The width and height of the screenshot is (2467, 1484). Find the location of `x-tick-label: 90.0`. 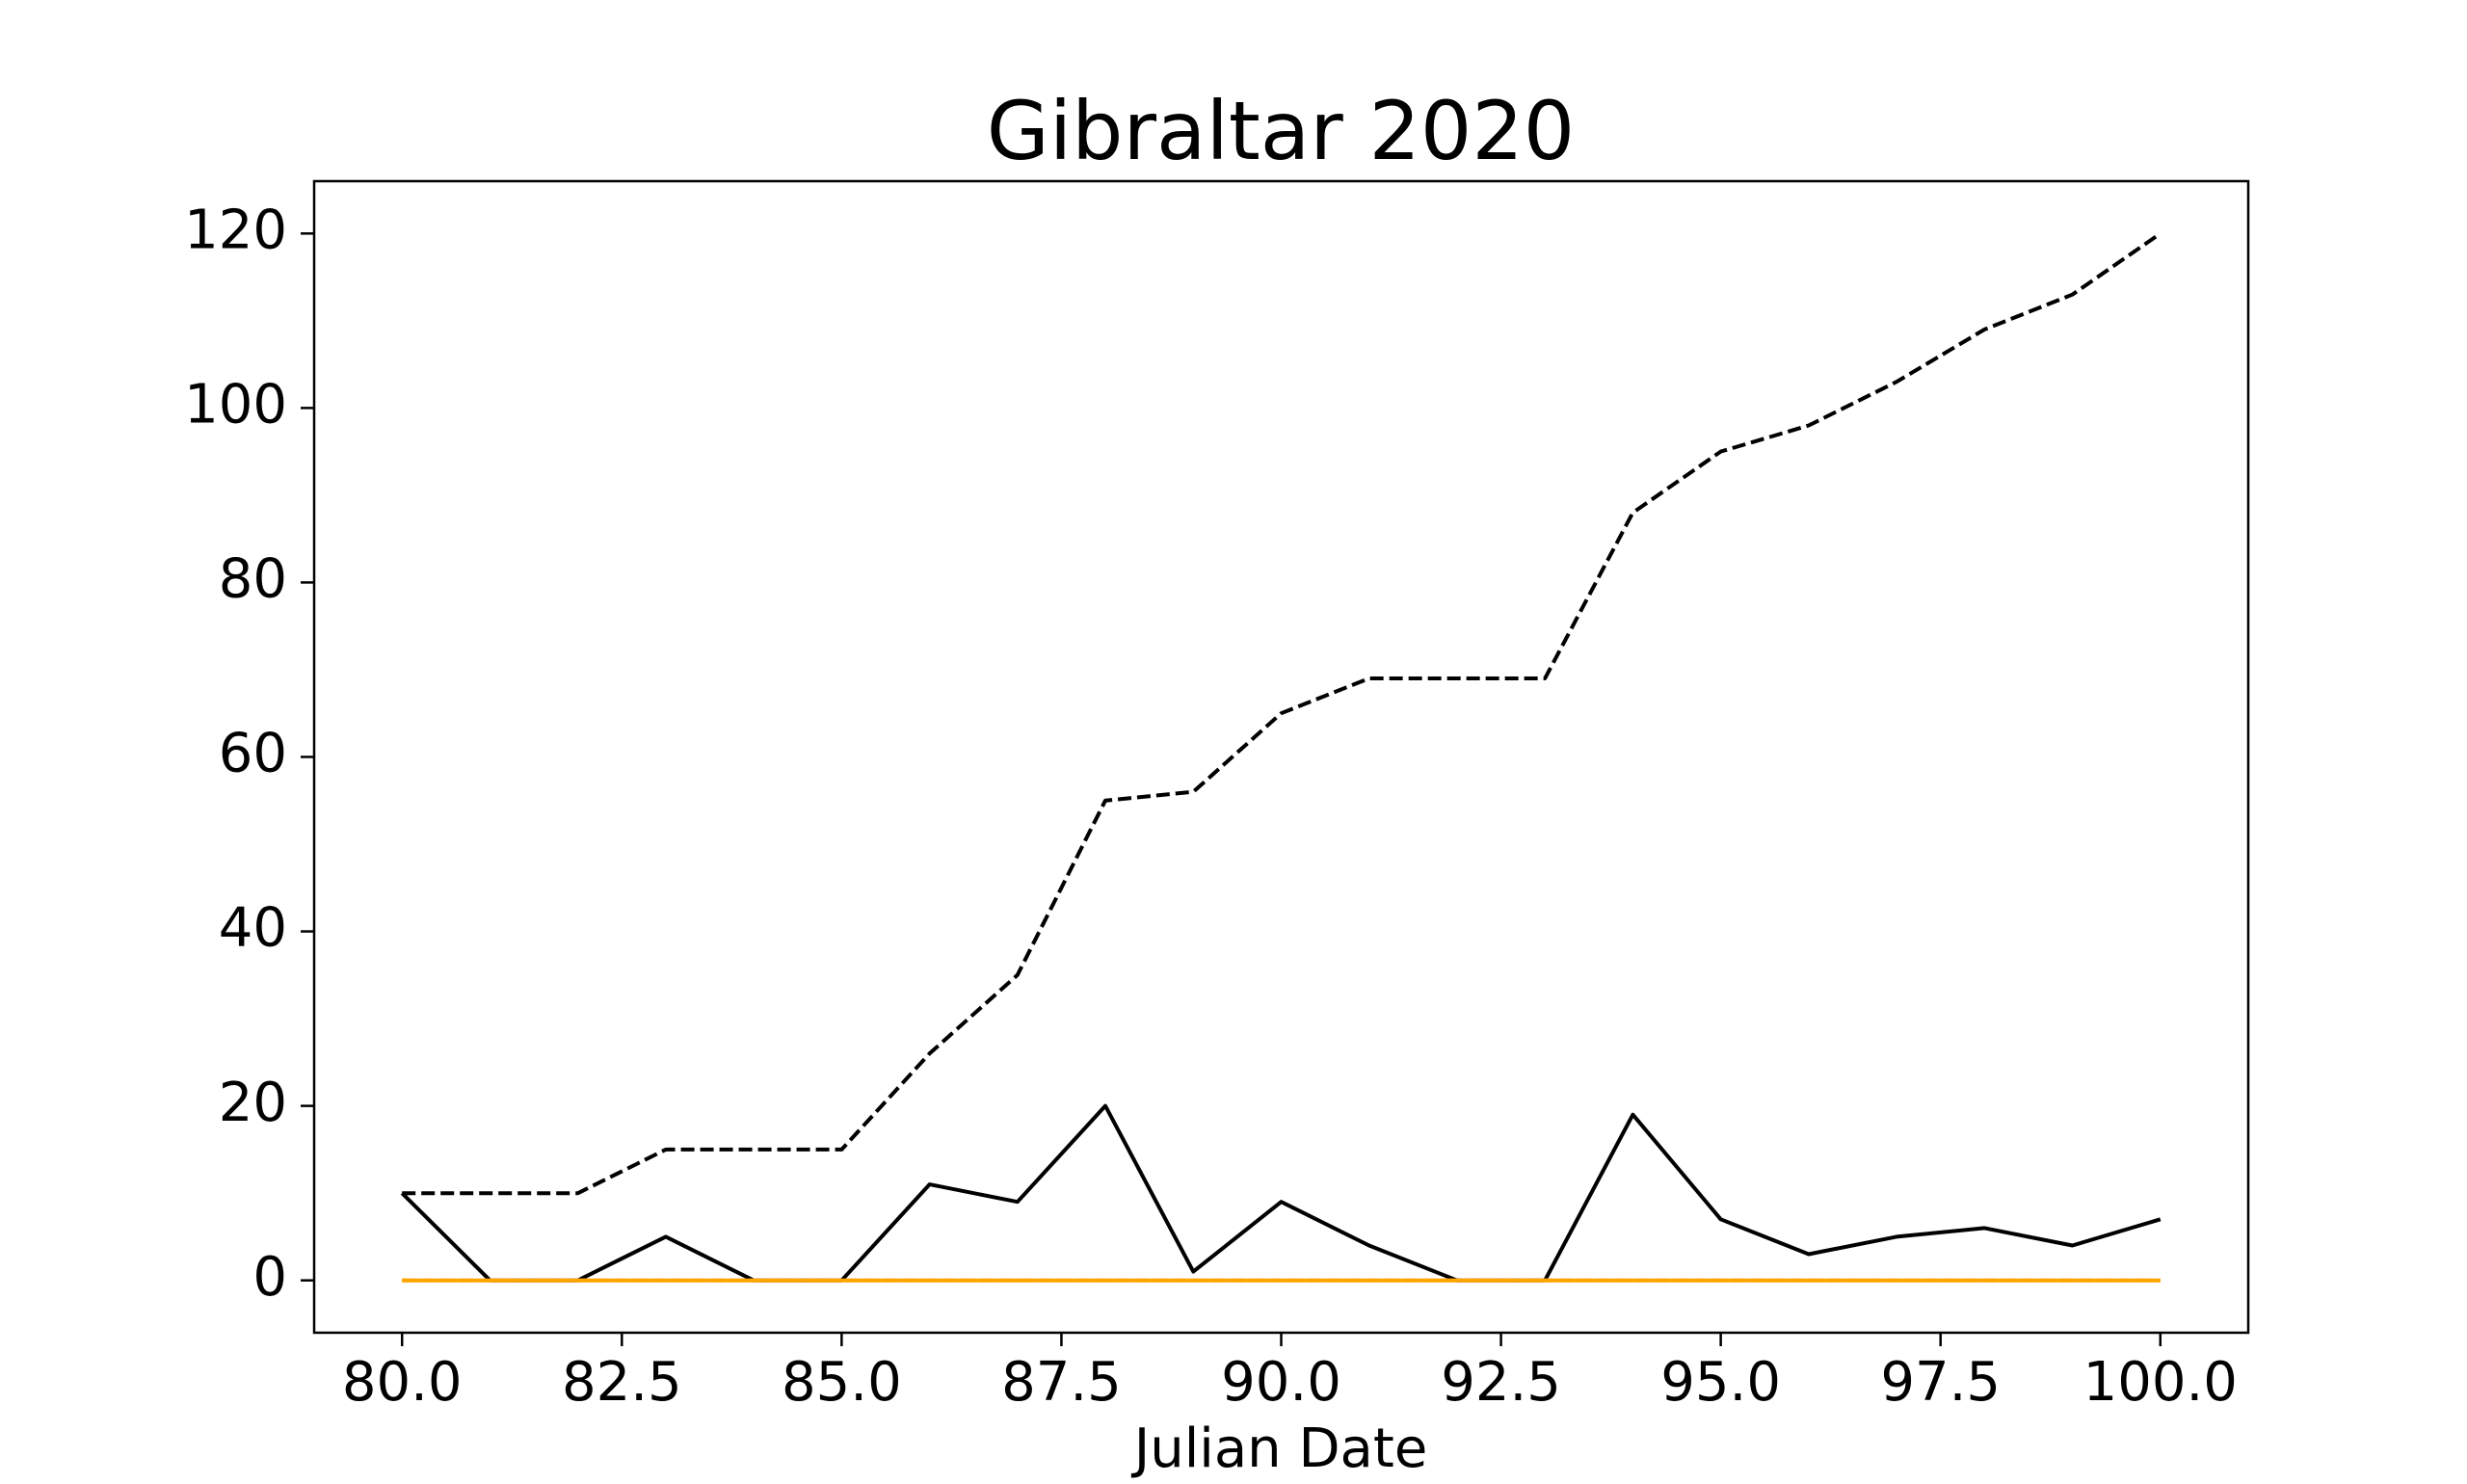

x-tick-label: 90.0 is located at coordinates (1281, 1382).